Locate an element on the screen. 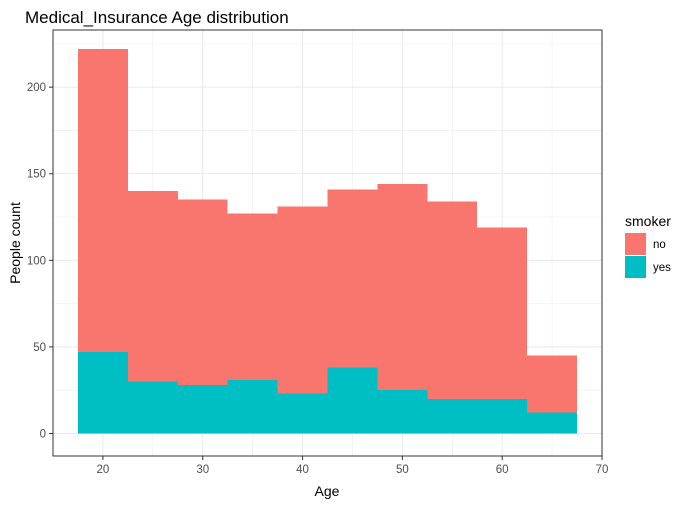 The height and width of the screenshot is (505, 688). chart-title: Medical_Insurance Age distribution is located at coordinates (157, 17).